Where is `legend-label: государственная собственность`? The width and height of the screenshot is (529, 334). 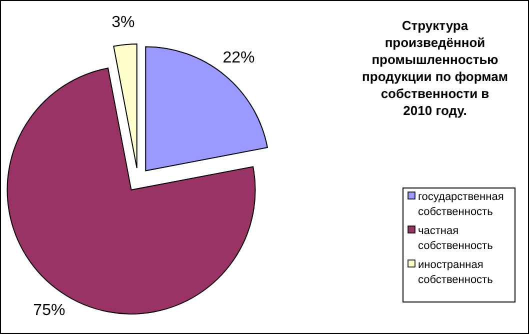
legend-label: государственная собственность is located at coordinates (461, 204).